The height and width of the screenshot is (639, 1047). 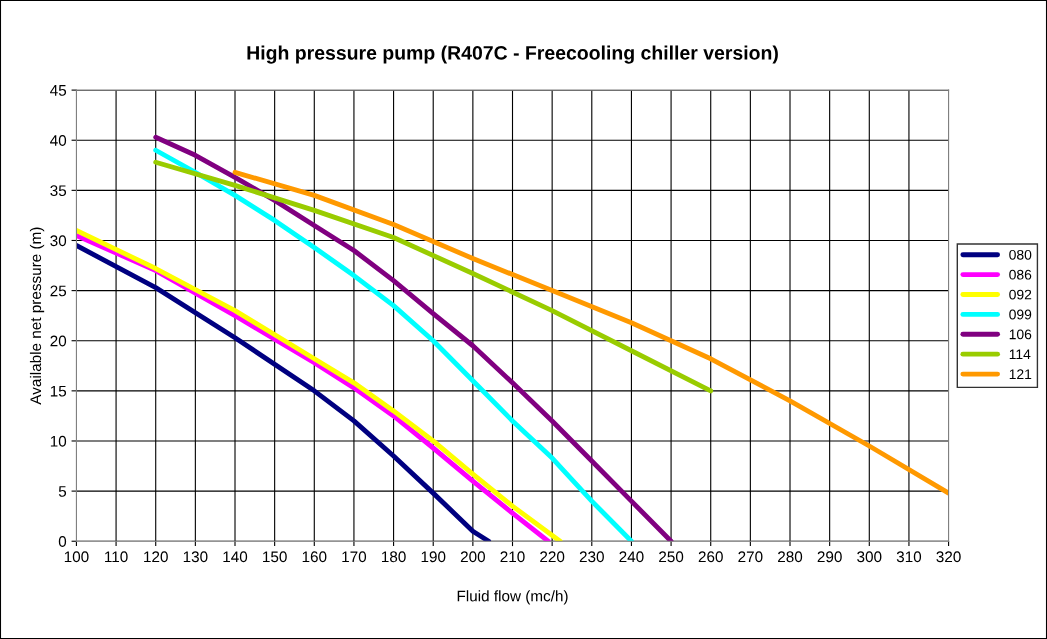 What do you see at coordinates (750, 557) in the screenshot?
I see `x-tick-label: 270` at bounding box center [750, 557].